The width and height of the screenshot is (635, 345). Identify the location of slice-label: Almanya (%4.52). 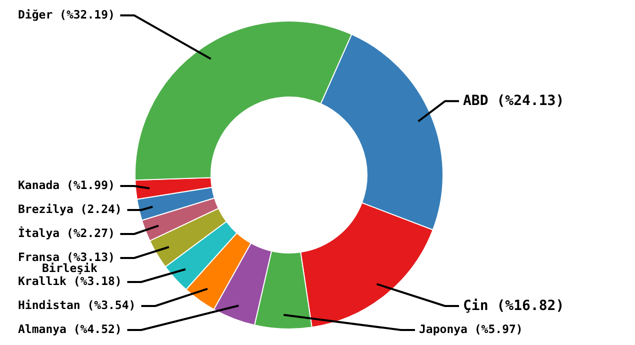
(70, 329).